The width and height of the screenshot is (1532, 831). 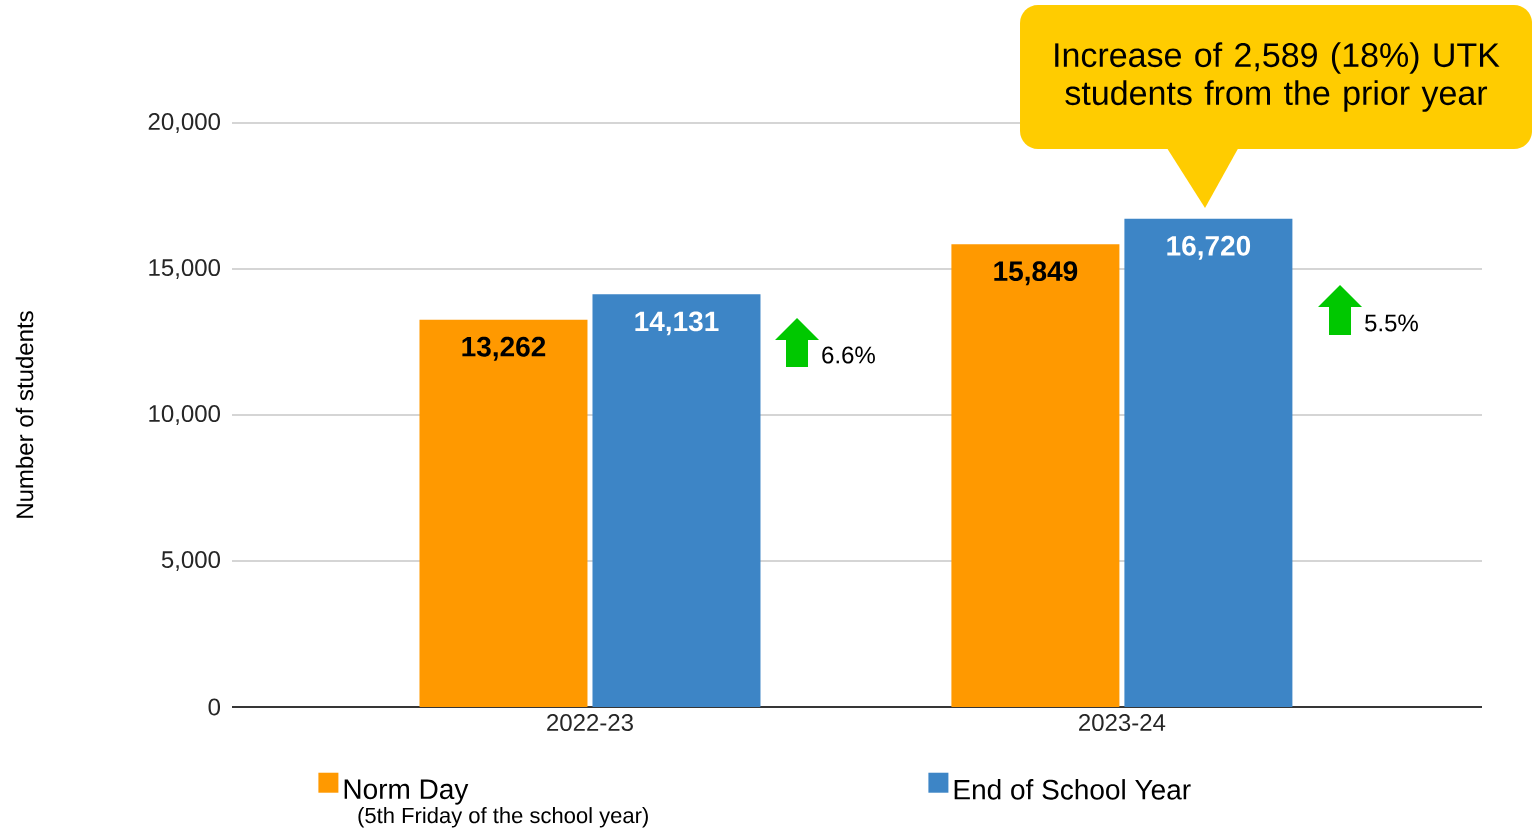 What do you see at coordinates (184, 269) in the screenshot?
I see `y-tick-label: 15,000` at bounding box center [184, 269].